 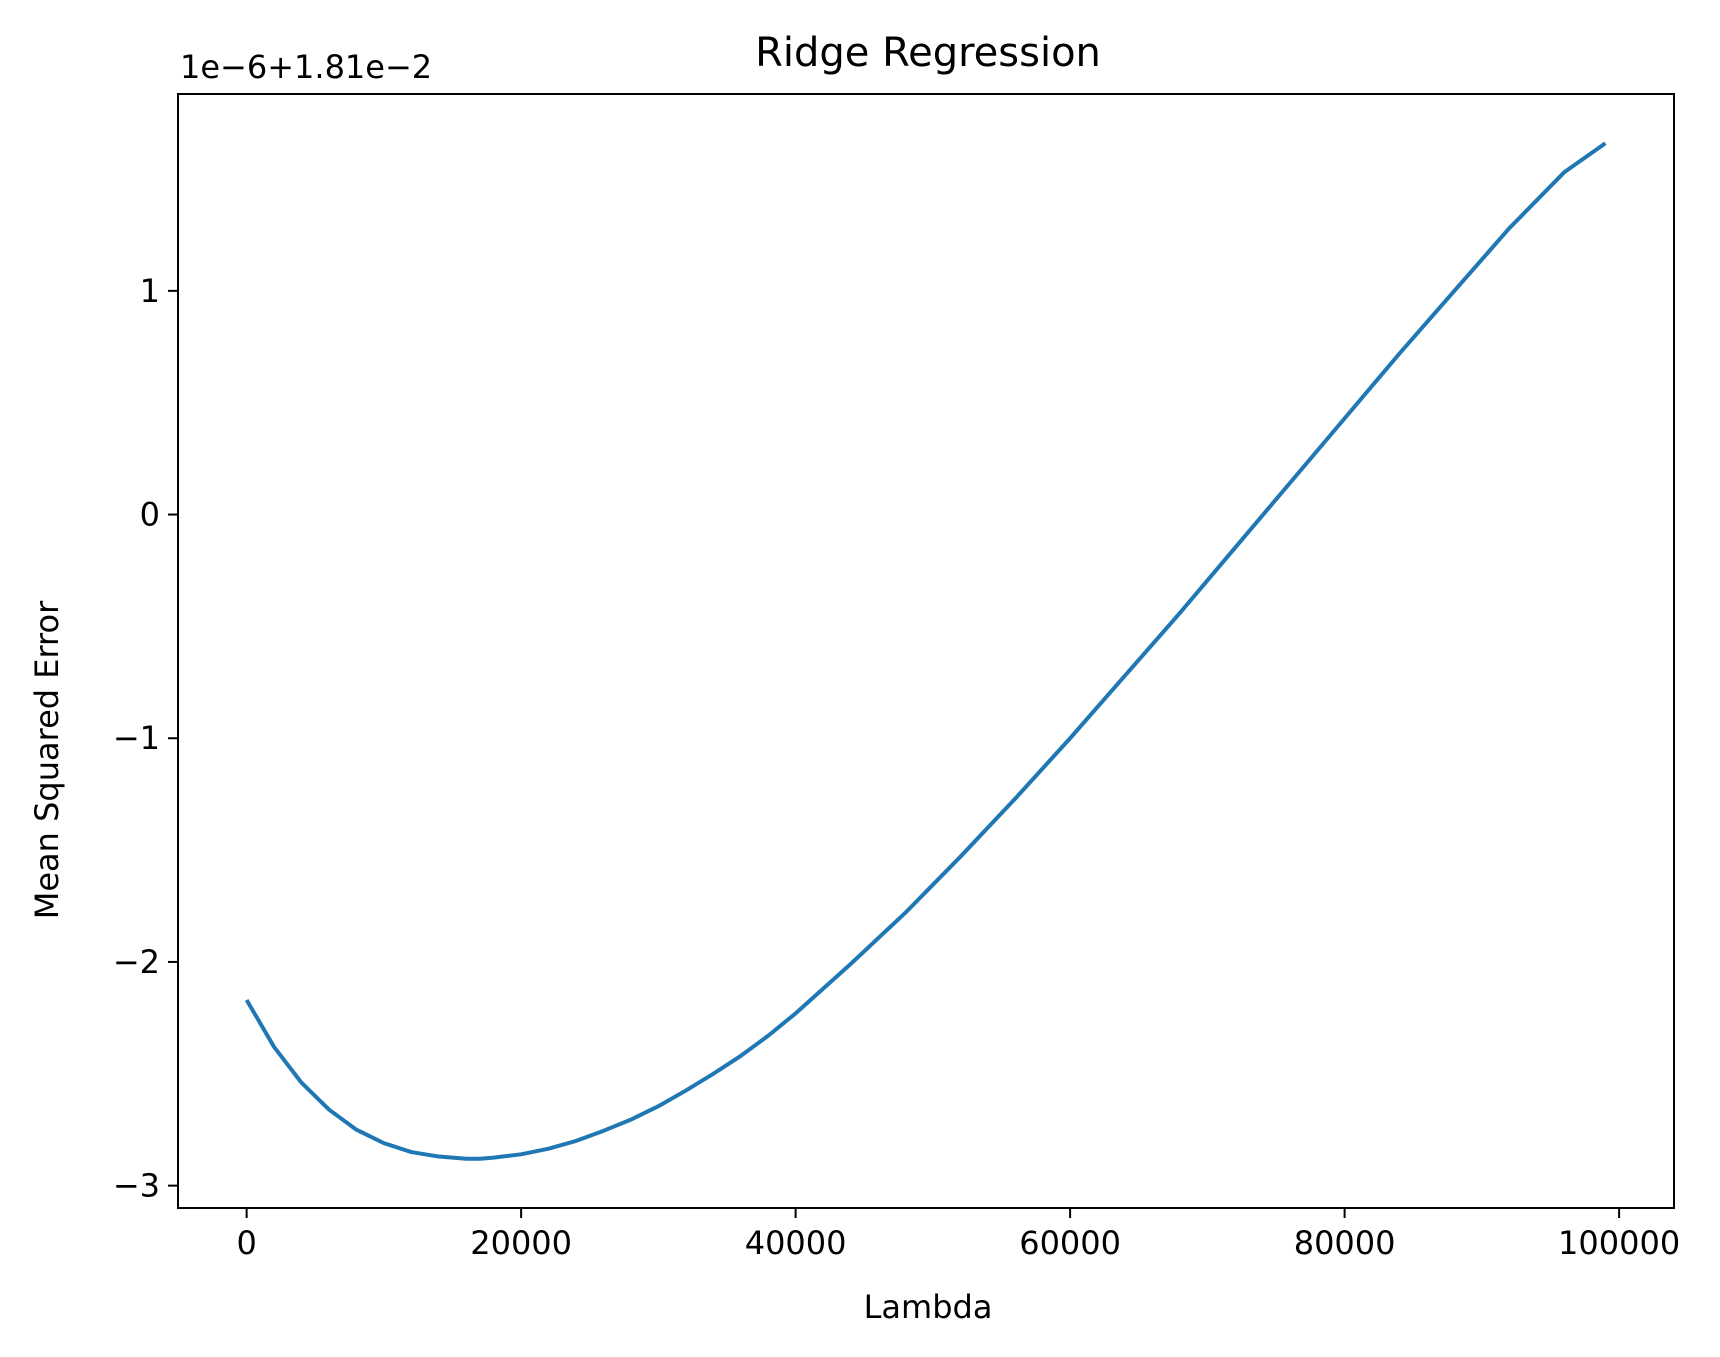 What do you see at coordinates (958, 1235) in the screenshot?
I see `x-axis-ticks: 0 20000 40000 60000 80000 100000` at bounding box center [958, 1235].